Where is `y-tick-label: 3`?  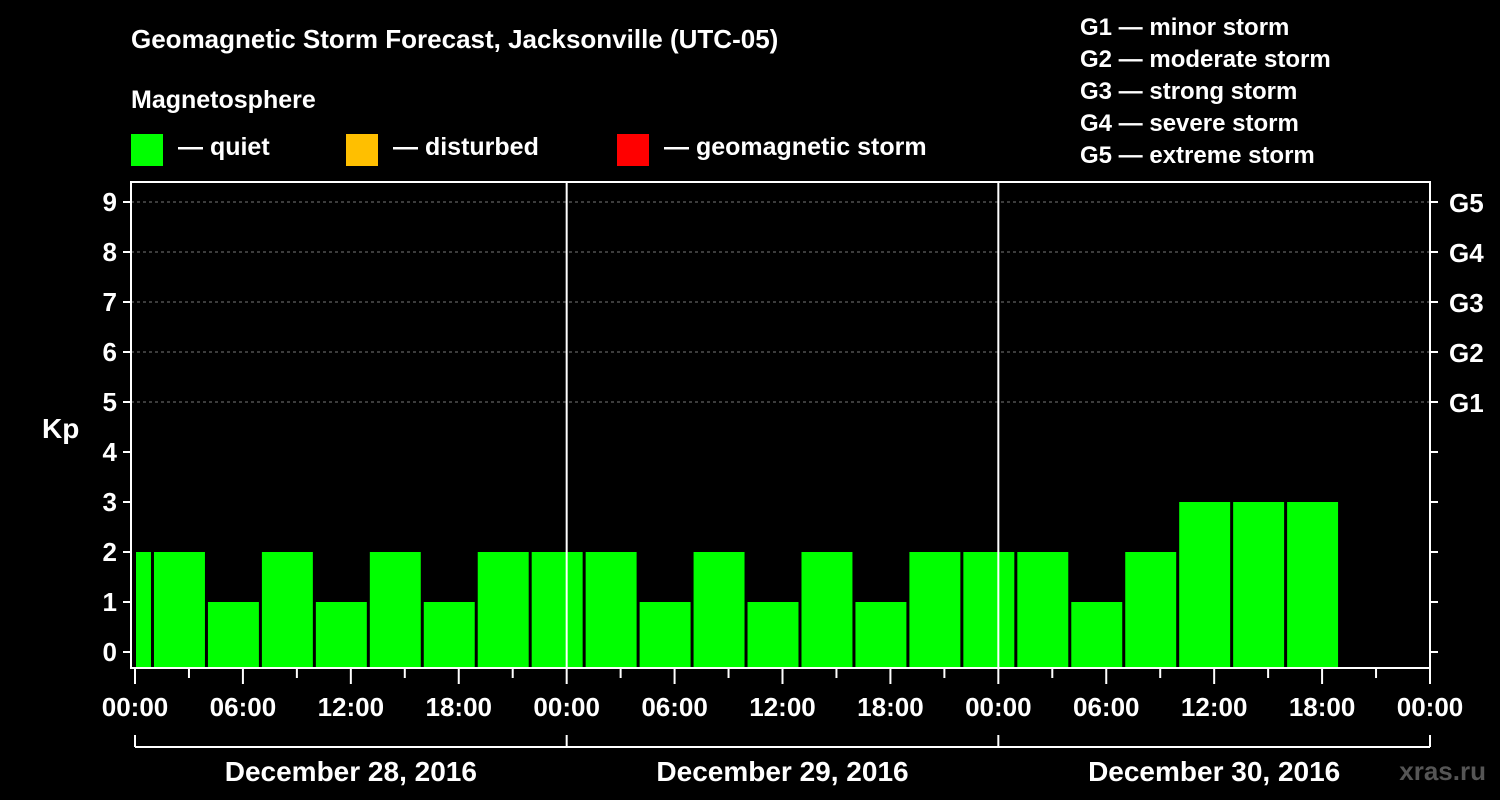 y-tick-label: 3 is located at coordinates (110, 502).